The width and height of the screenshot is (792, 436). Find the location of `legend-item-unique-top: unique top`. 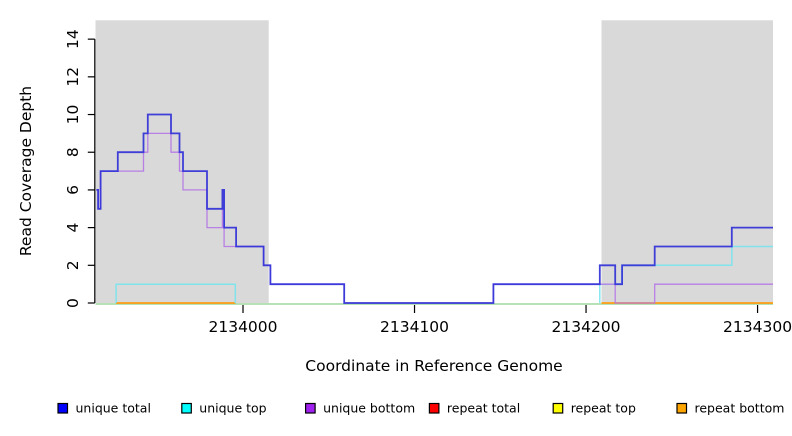

legend-item-unique-top: unique top is located at coordinates (224, 408).